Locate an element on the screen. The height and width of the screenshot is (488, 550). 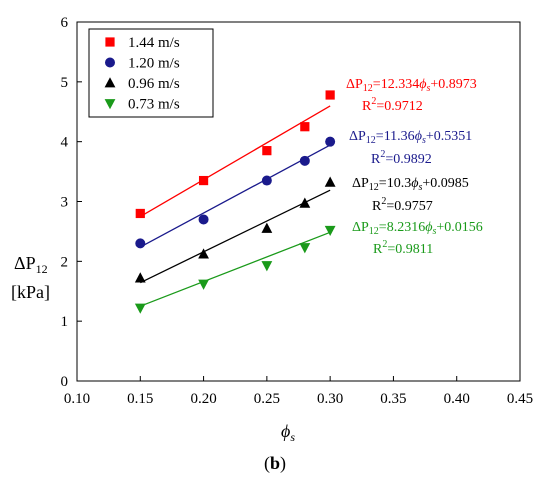
fit-r2: R2=0.9892 is located at coordinates (401, 158).